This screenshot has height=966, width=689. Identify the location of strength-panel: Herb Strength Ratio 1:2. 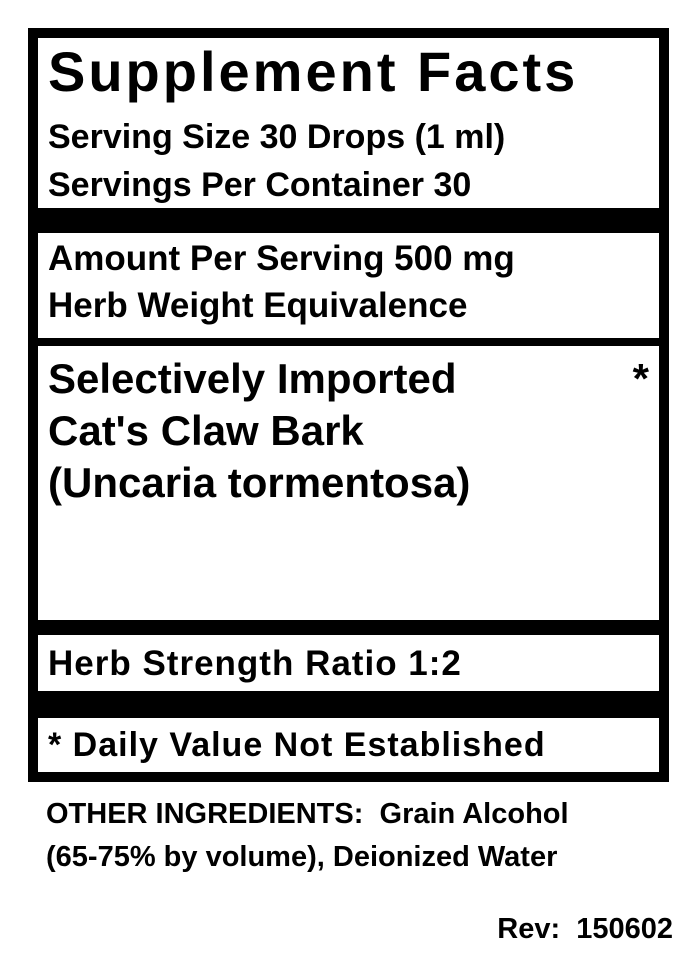
(348, 663).